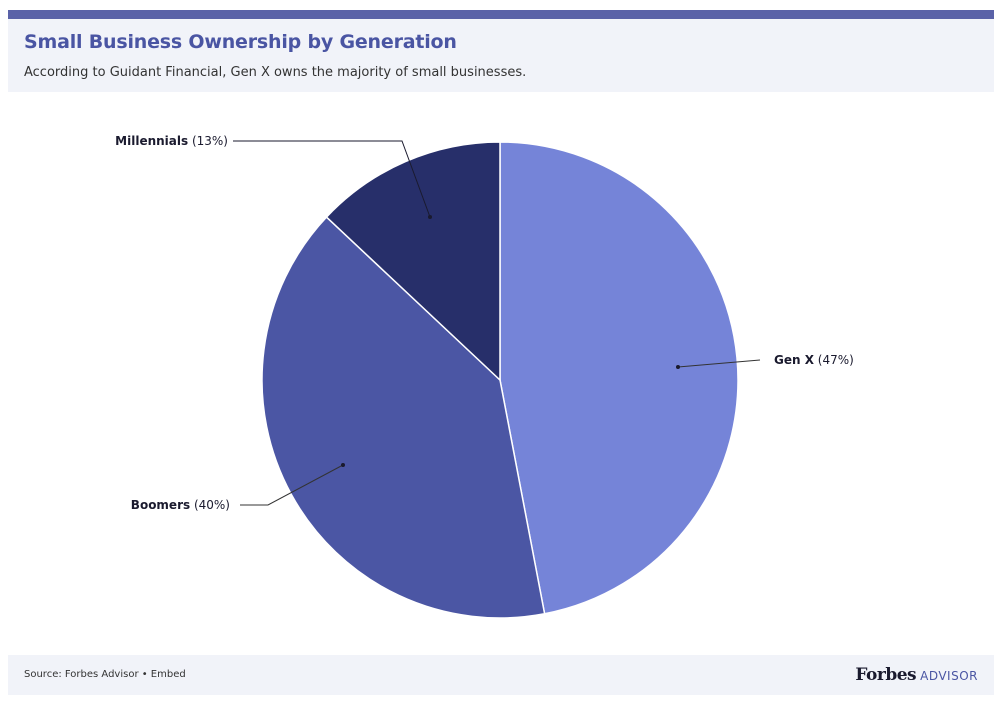 The width and height of the screenshot is (1000, 705). Describe the element at coordinates (208, 141) in the screenshot. I see `slice-label-percent: (13%)` at that location.